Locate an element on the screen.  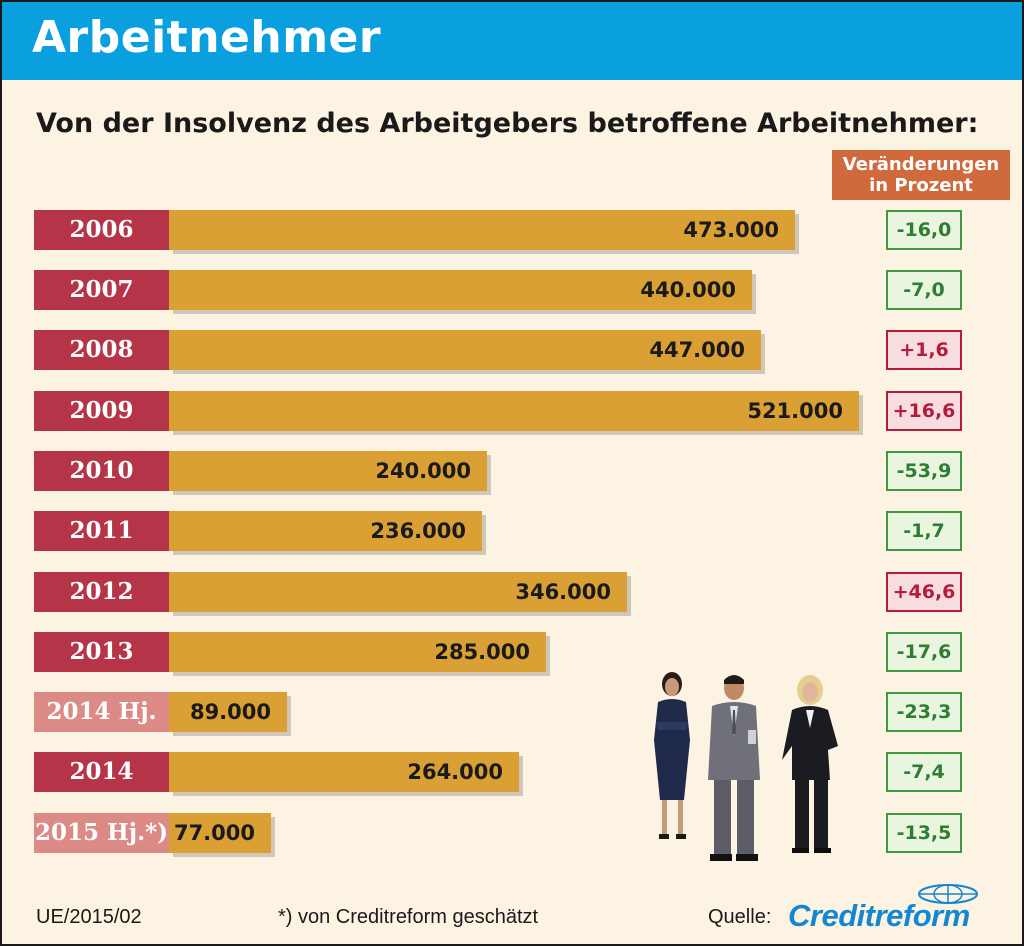
bar-value-label: 236.000 is located at coordinates (418, 531).